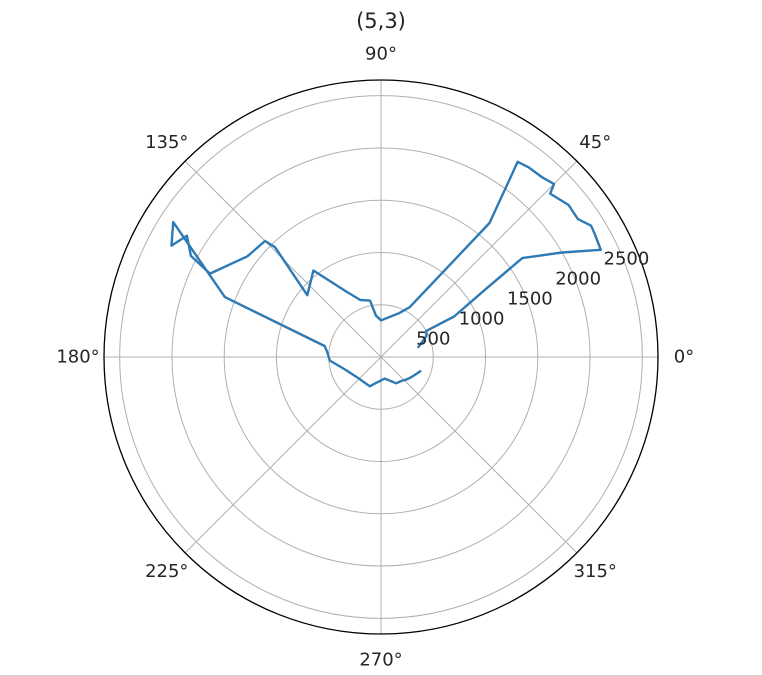 The image size is (762, 676). What do you see at coordinates (380, 660) in the screenshot?
I see `theta-tick-label: 270°` at bounding box center [380, 660].